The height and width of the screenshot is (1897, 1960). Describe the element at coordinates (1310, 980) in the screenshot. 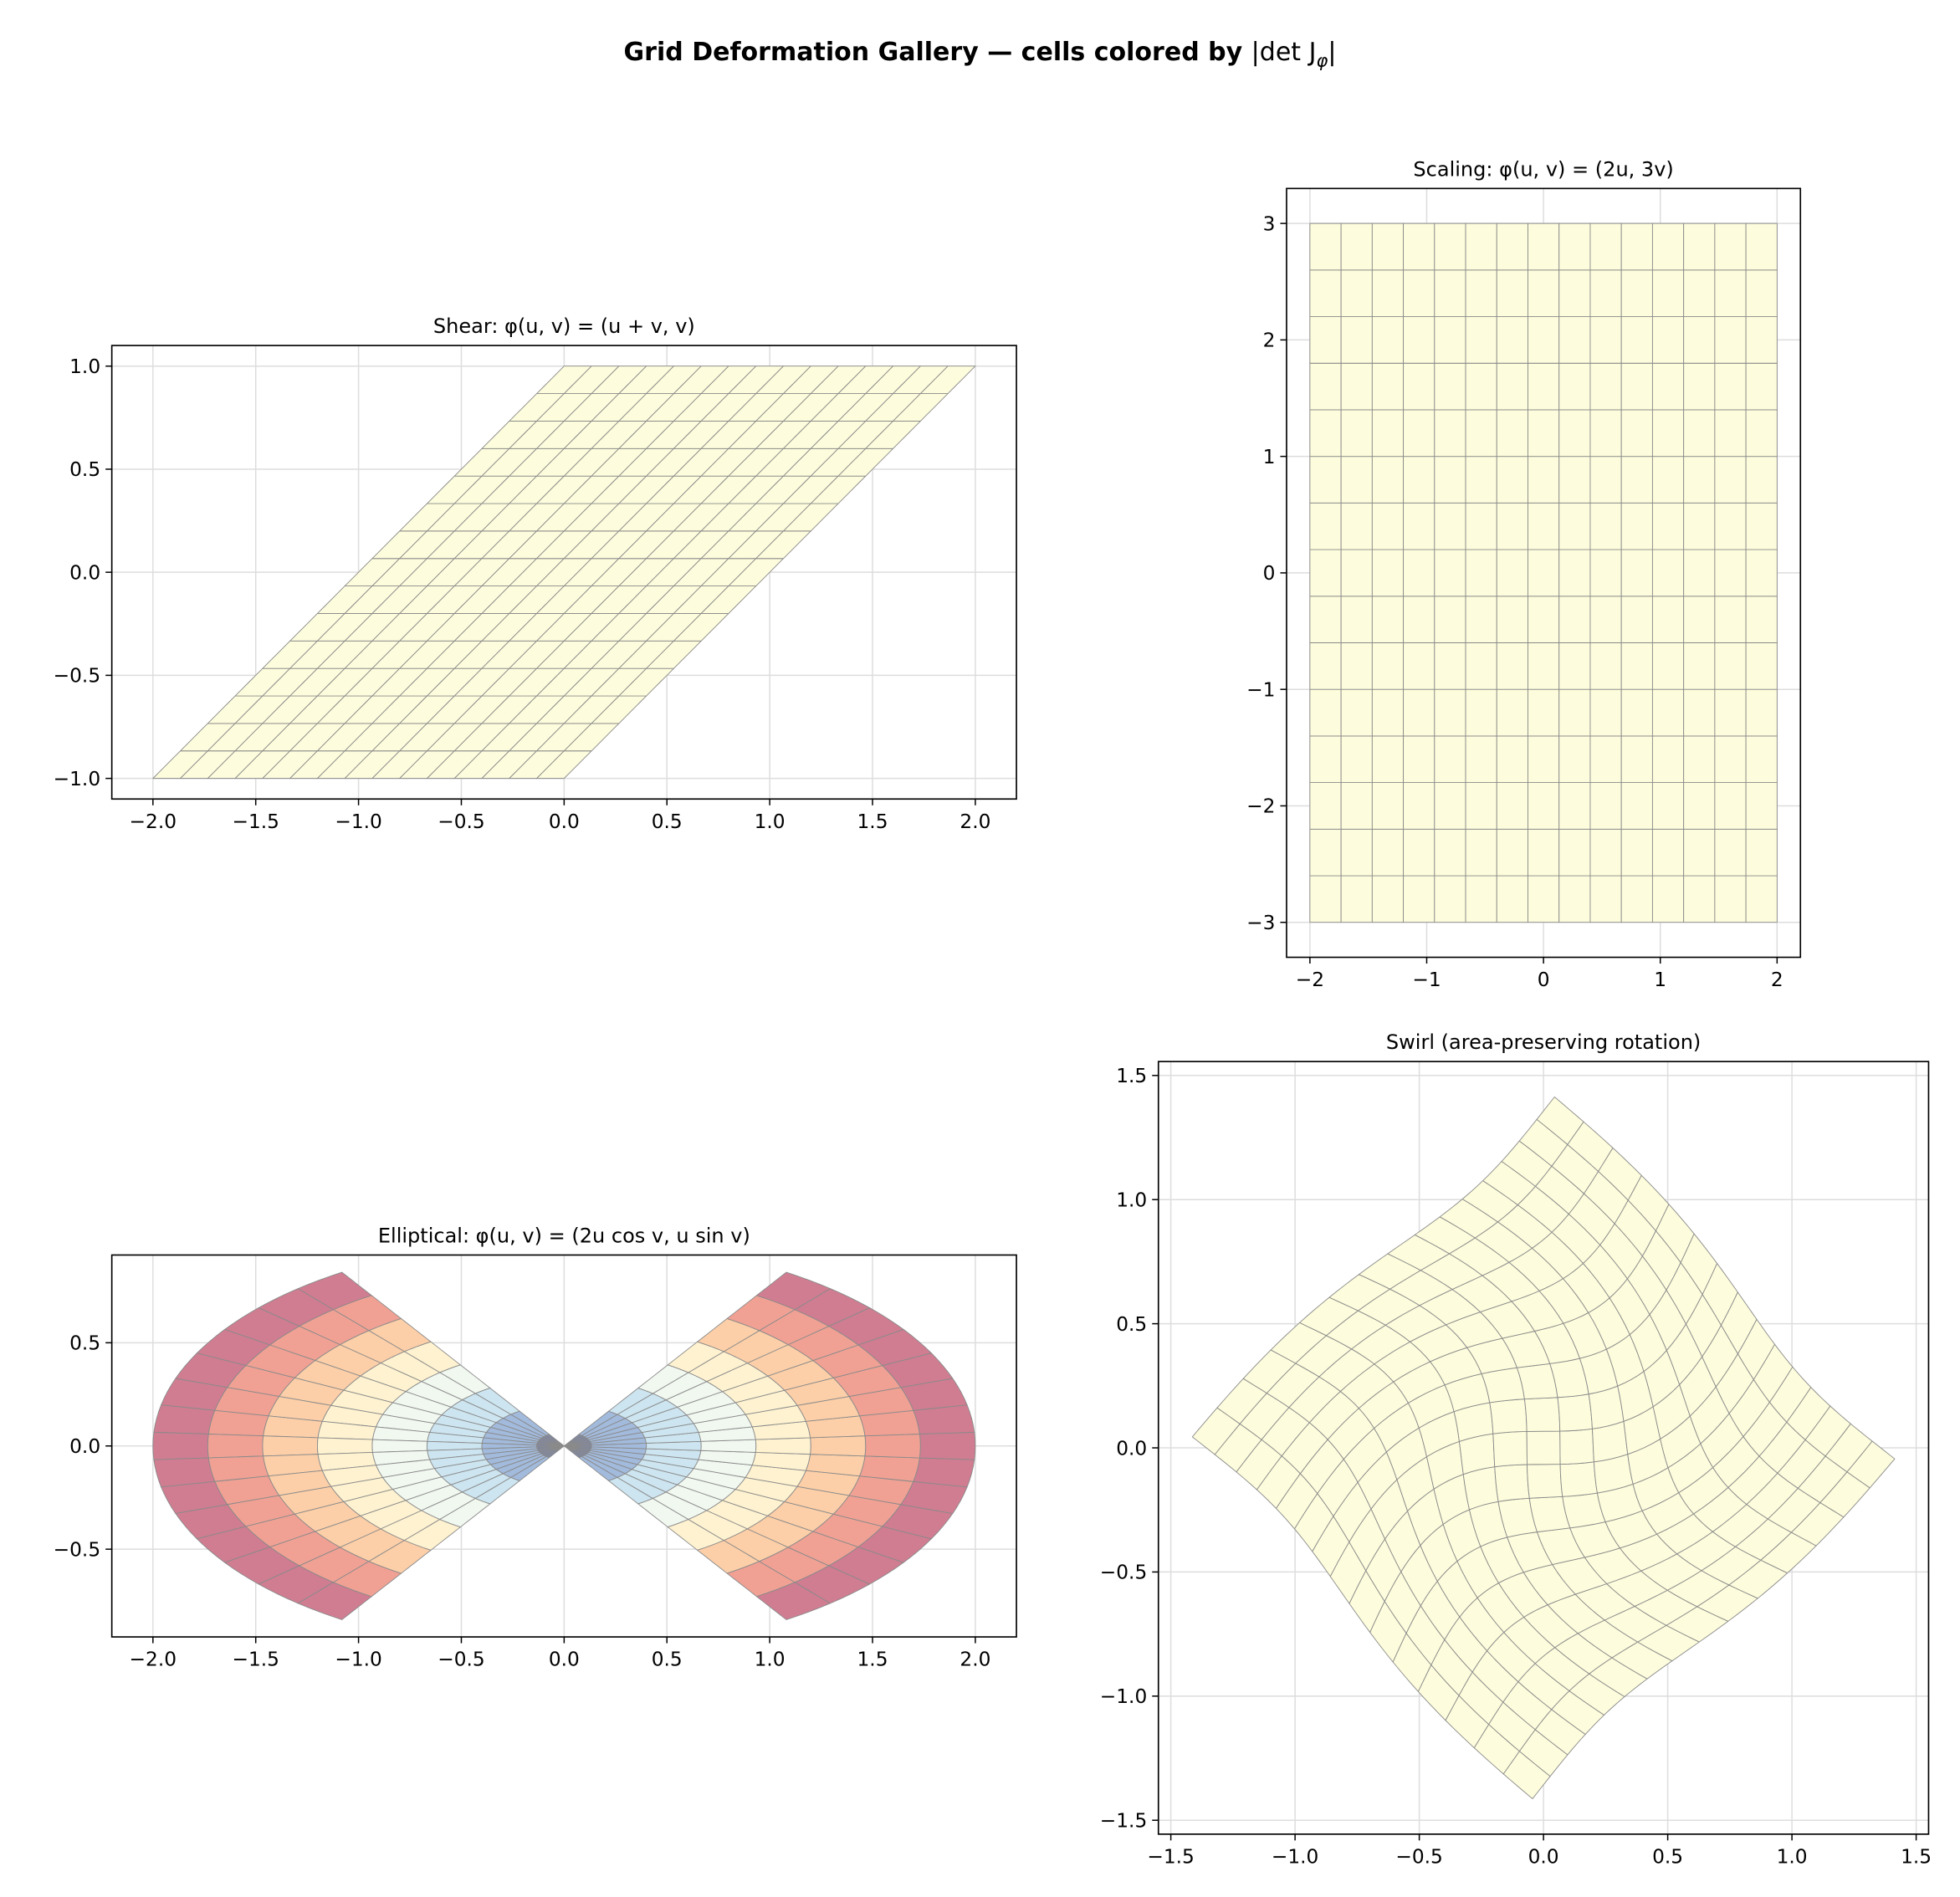

I see `x-tick-label: −2` at that location.